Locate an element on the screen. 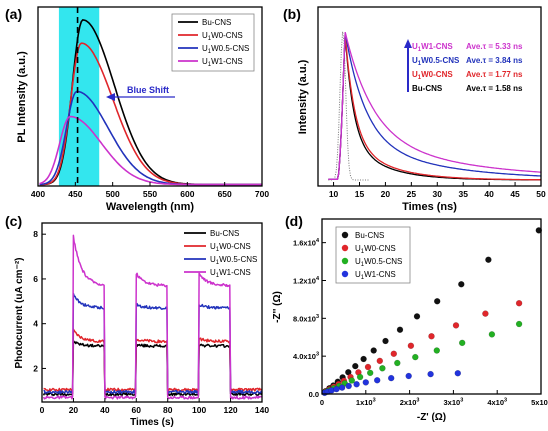 This screenshot has height=431, width=548. x-tick-label-4: 4x10³ is located at coordinates (497, 403).